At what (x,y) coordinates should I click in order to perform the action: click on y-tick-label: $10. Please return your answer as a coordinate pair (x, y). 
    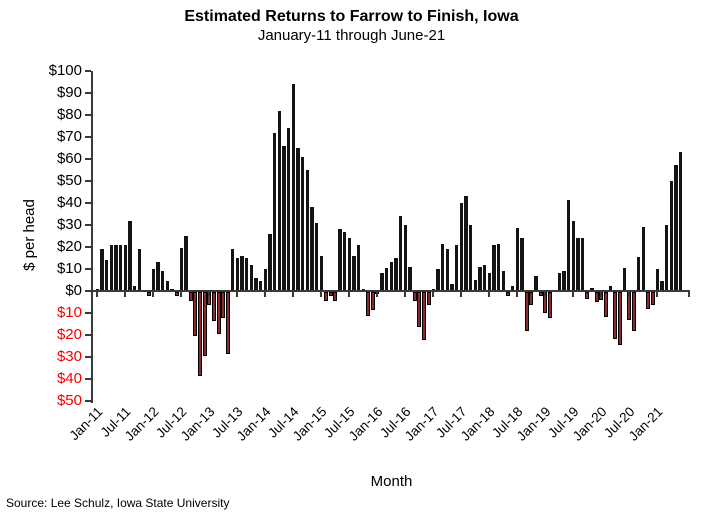
    Looking at the image, I should click on (69, 268).